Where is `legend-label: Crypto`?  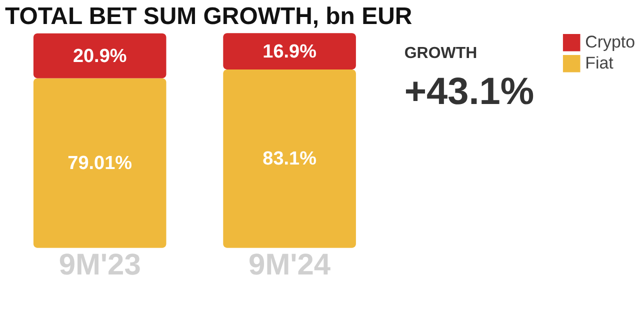 legend-label: Crypto is located at coordinates (610, 42).